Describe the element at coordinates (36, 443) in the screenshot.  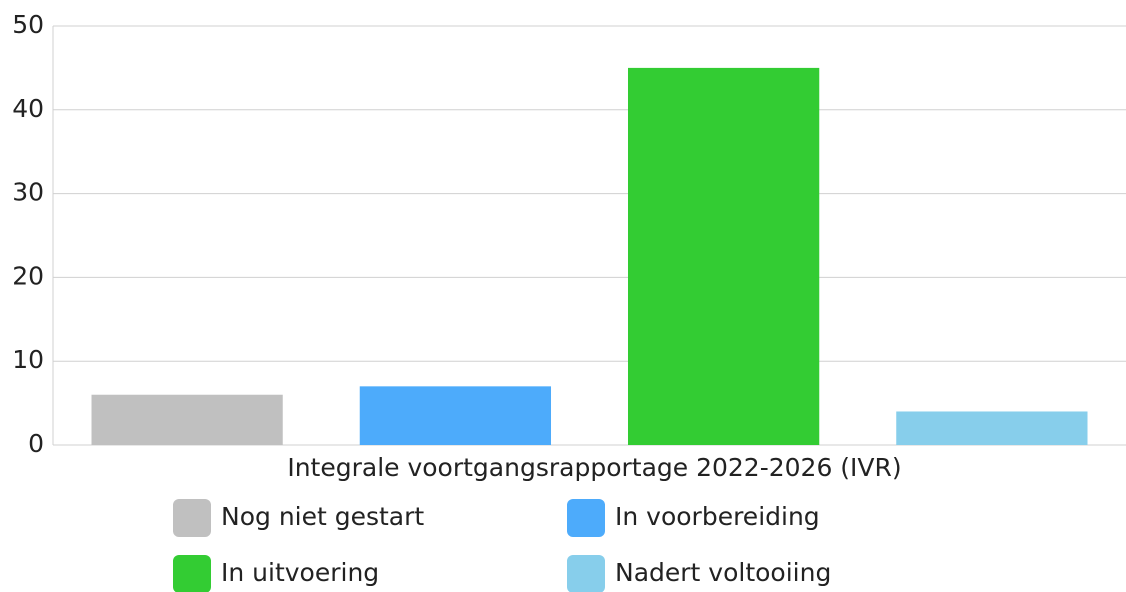
I see `y-tick-label: 0` at that location.